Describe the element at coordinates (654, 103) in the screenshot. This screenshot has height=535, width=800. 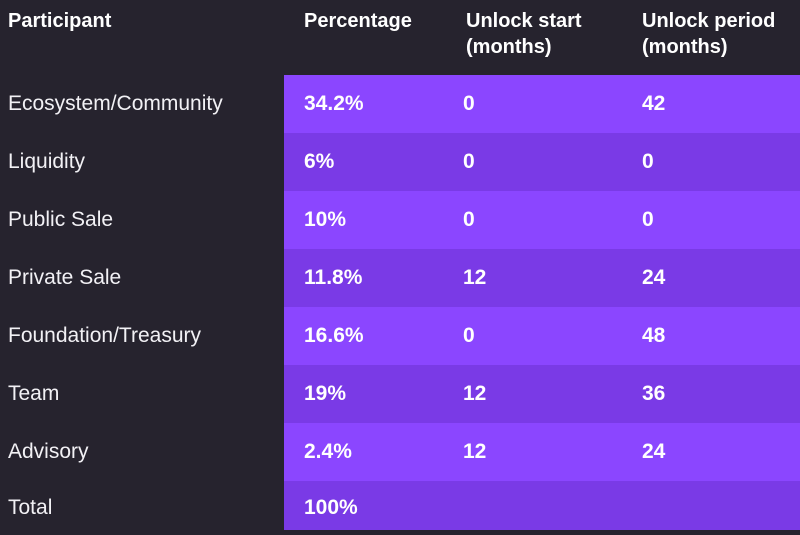
I see `cell-unlock-period: 42` at that location.